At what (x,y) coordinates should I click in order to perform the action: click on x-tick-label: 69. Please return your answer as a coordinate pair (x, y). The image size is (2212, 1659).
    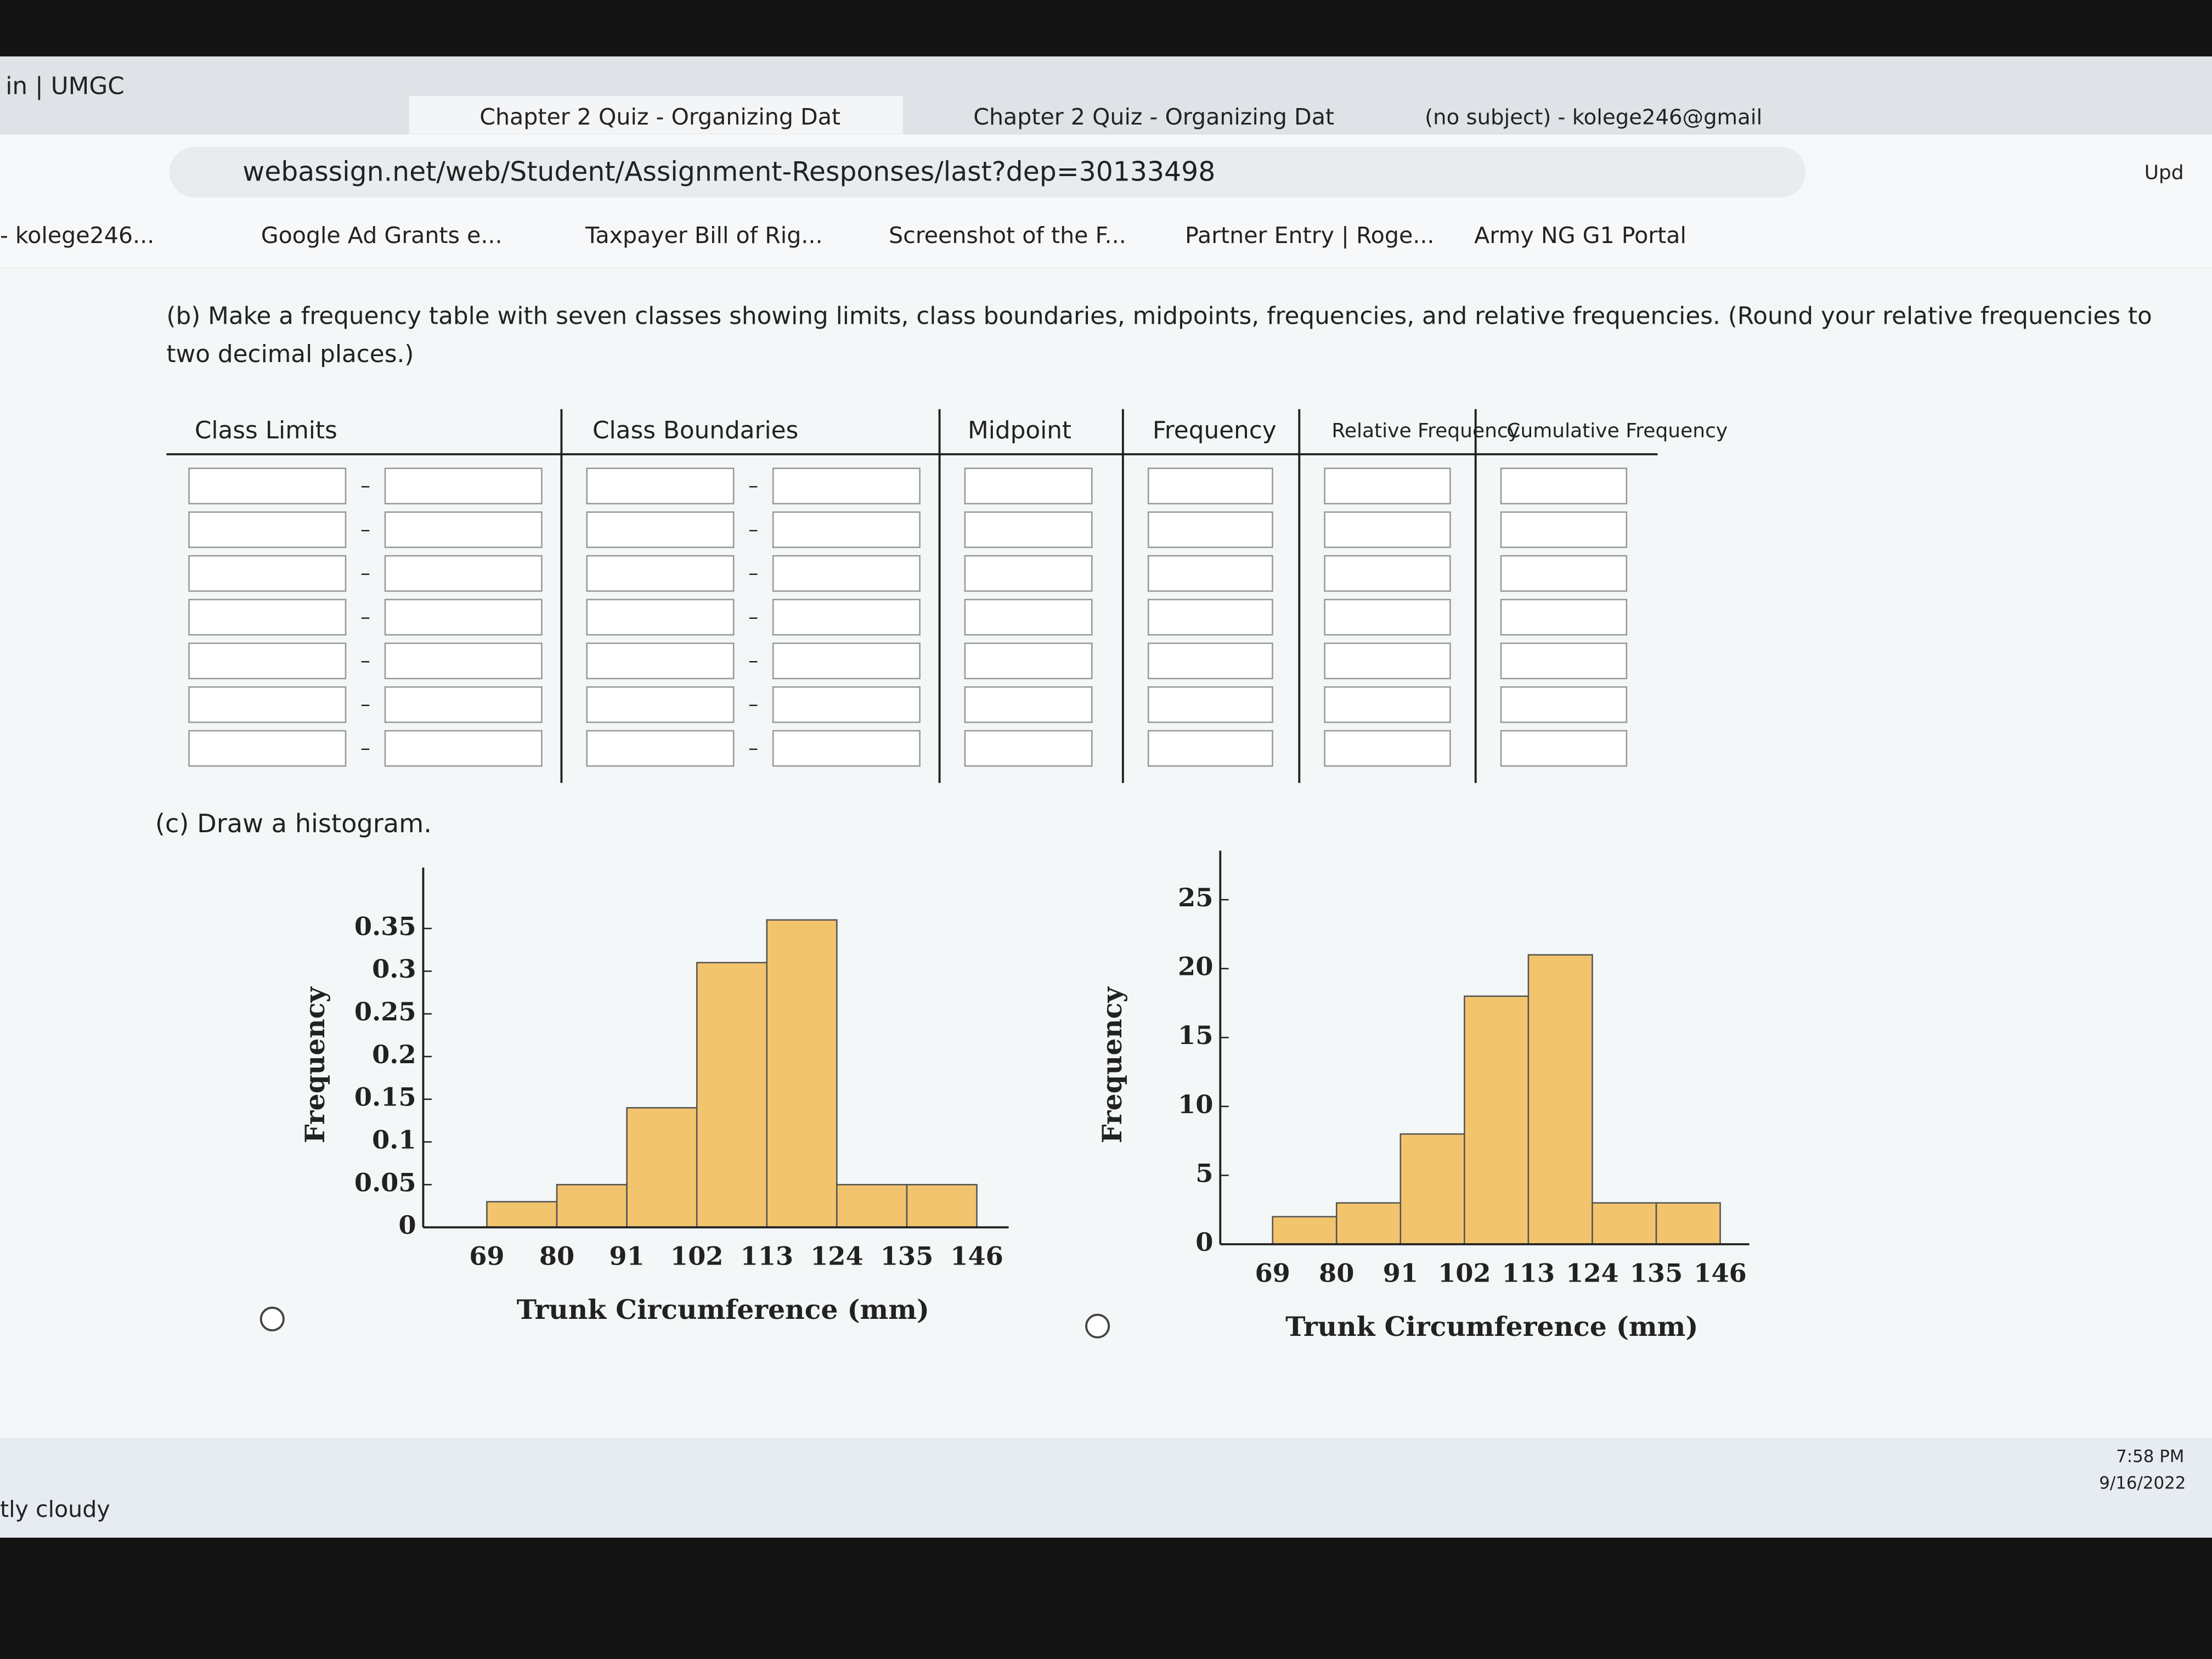
    Looking at the image, I should click on (1273, 1273).